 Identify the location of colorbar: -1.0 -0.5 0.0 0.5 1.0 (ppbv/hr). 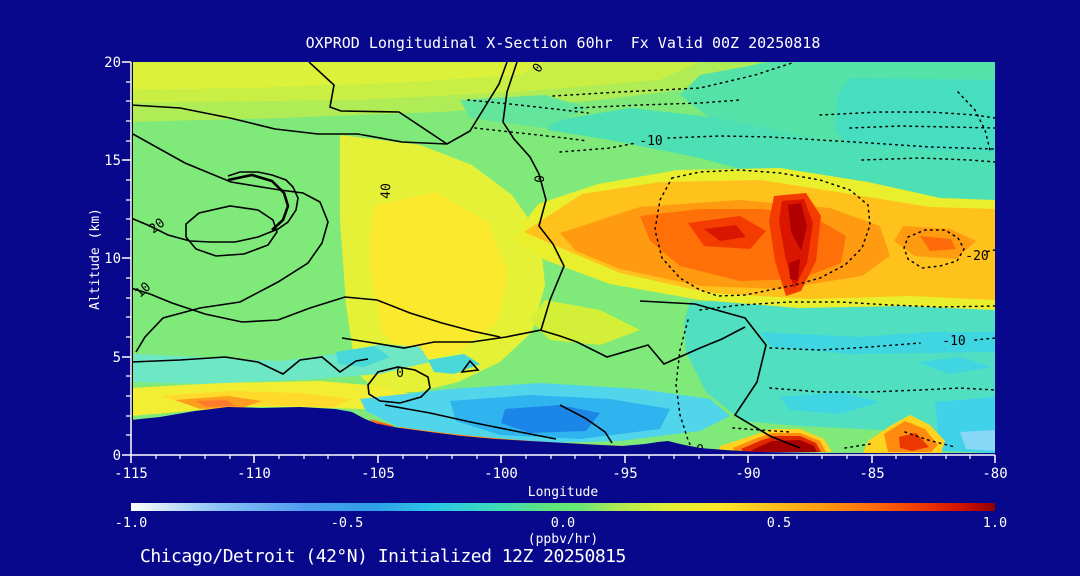
(561, 525).